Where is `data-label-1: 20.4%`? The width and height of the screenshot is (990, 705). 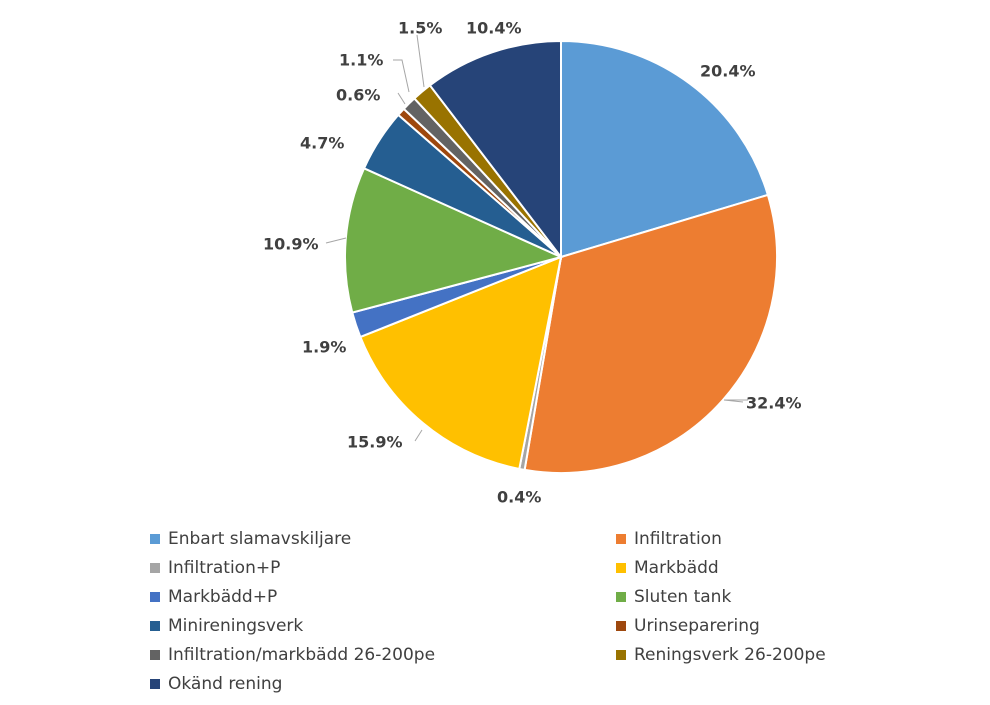
data-label-1: 20.4% is located at coordinates (728, 71).